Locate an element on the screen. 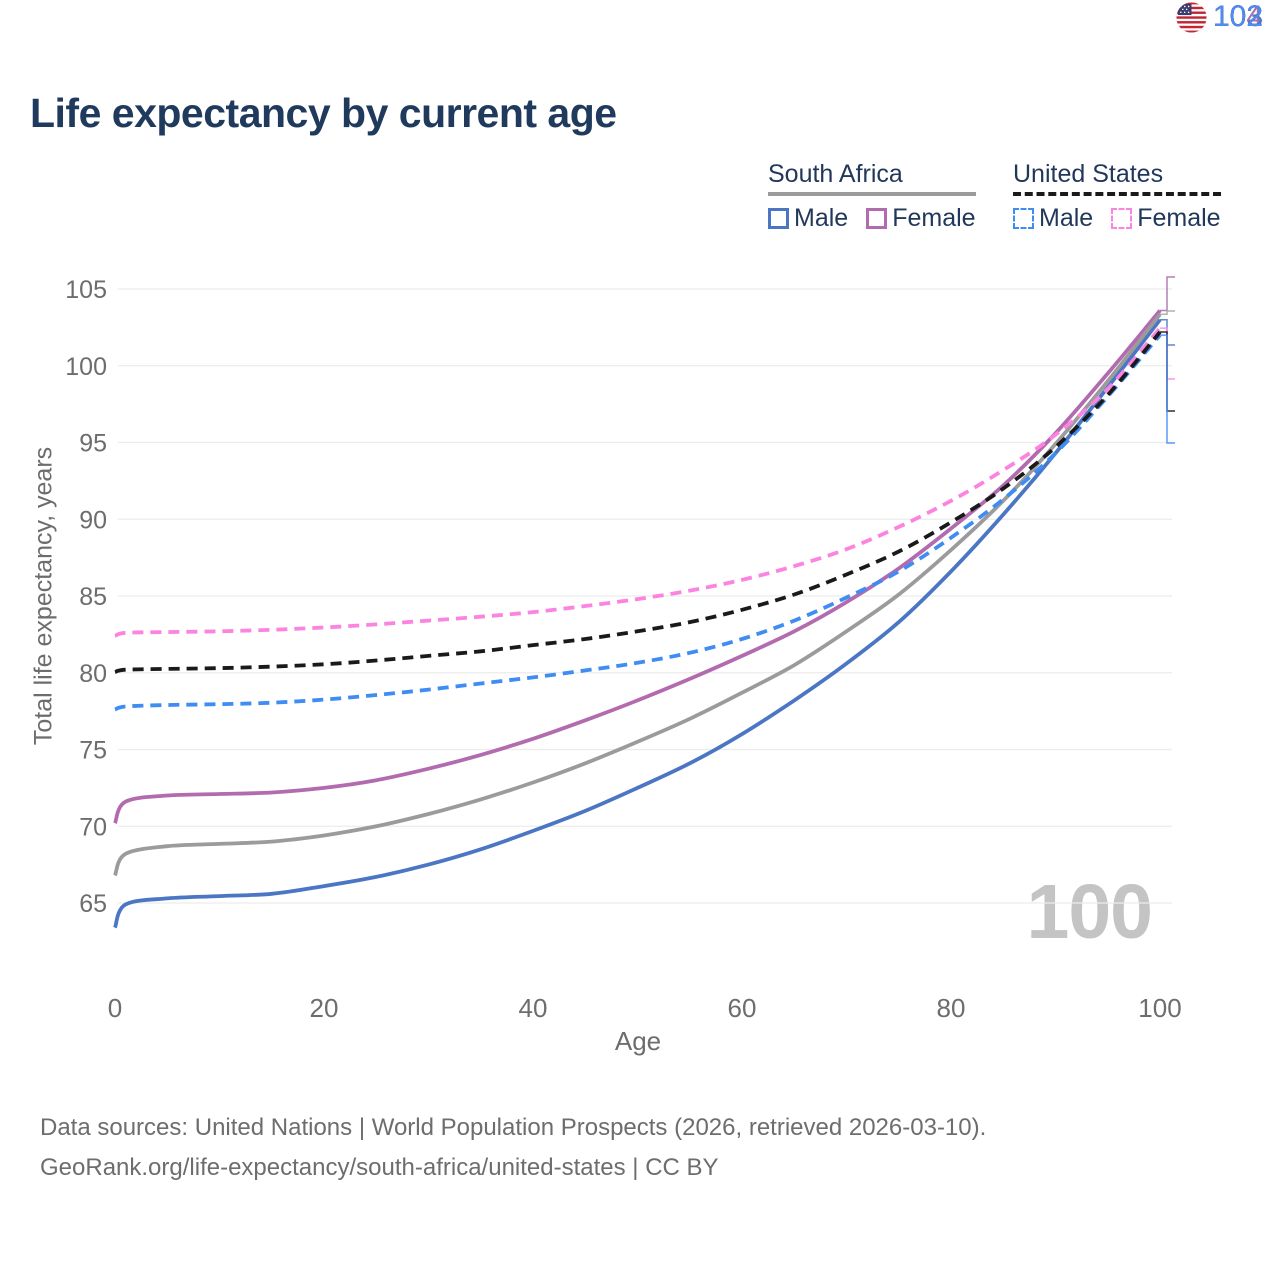 Image resolution: width=1280 pixels, height=1280 pixels. legend-item-us-female: Female is located at coordinates (1166, 218).